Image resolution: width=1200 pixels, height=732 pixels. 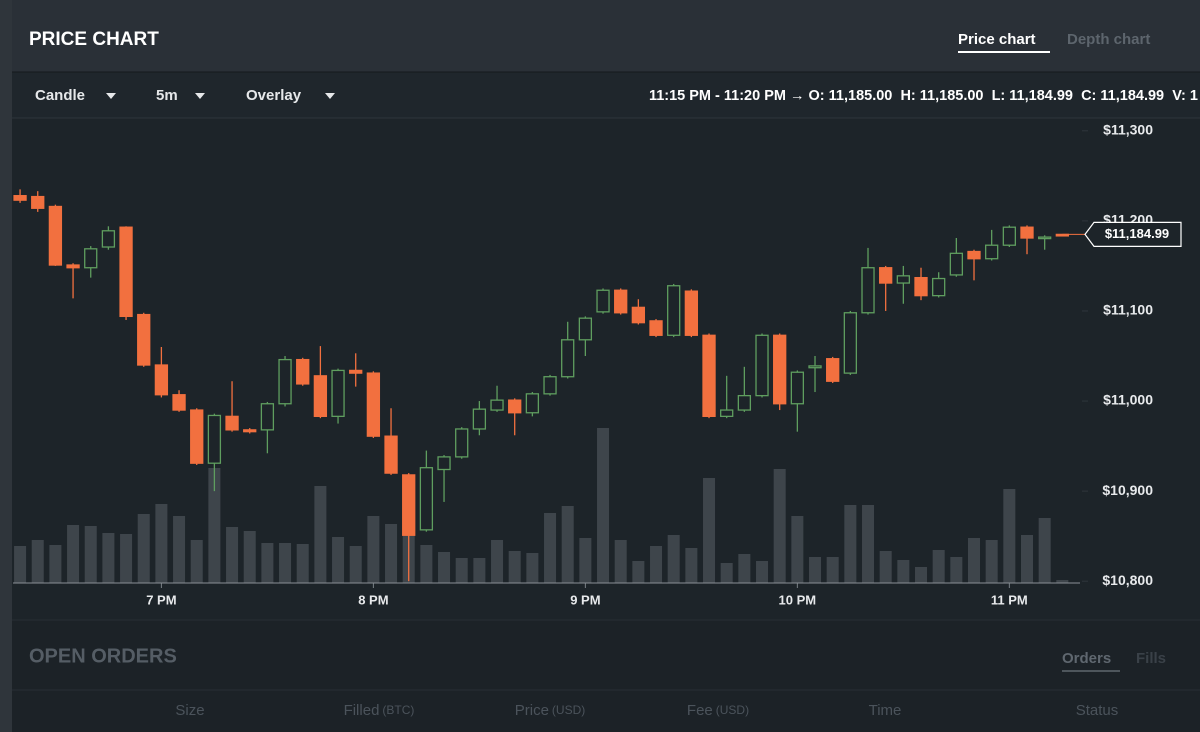 What do you see at coordinates (103, 656) in the screenshot?
I see `orders-title: OPEN ORDERS` at bounding box center [103, 656].